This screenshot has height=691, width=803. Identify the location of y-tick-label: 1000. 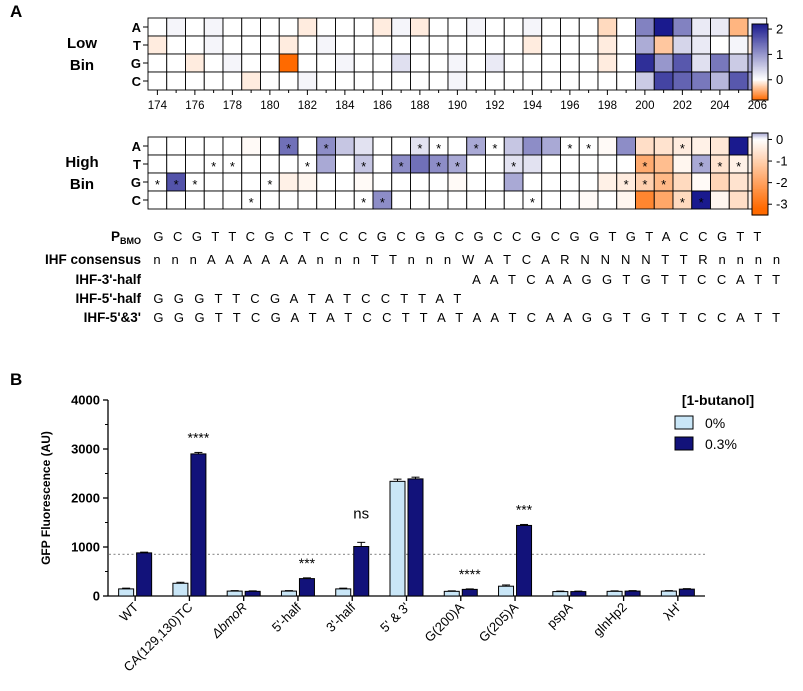
(85, 547).